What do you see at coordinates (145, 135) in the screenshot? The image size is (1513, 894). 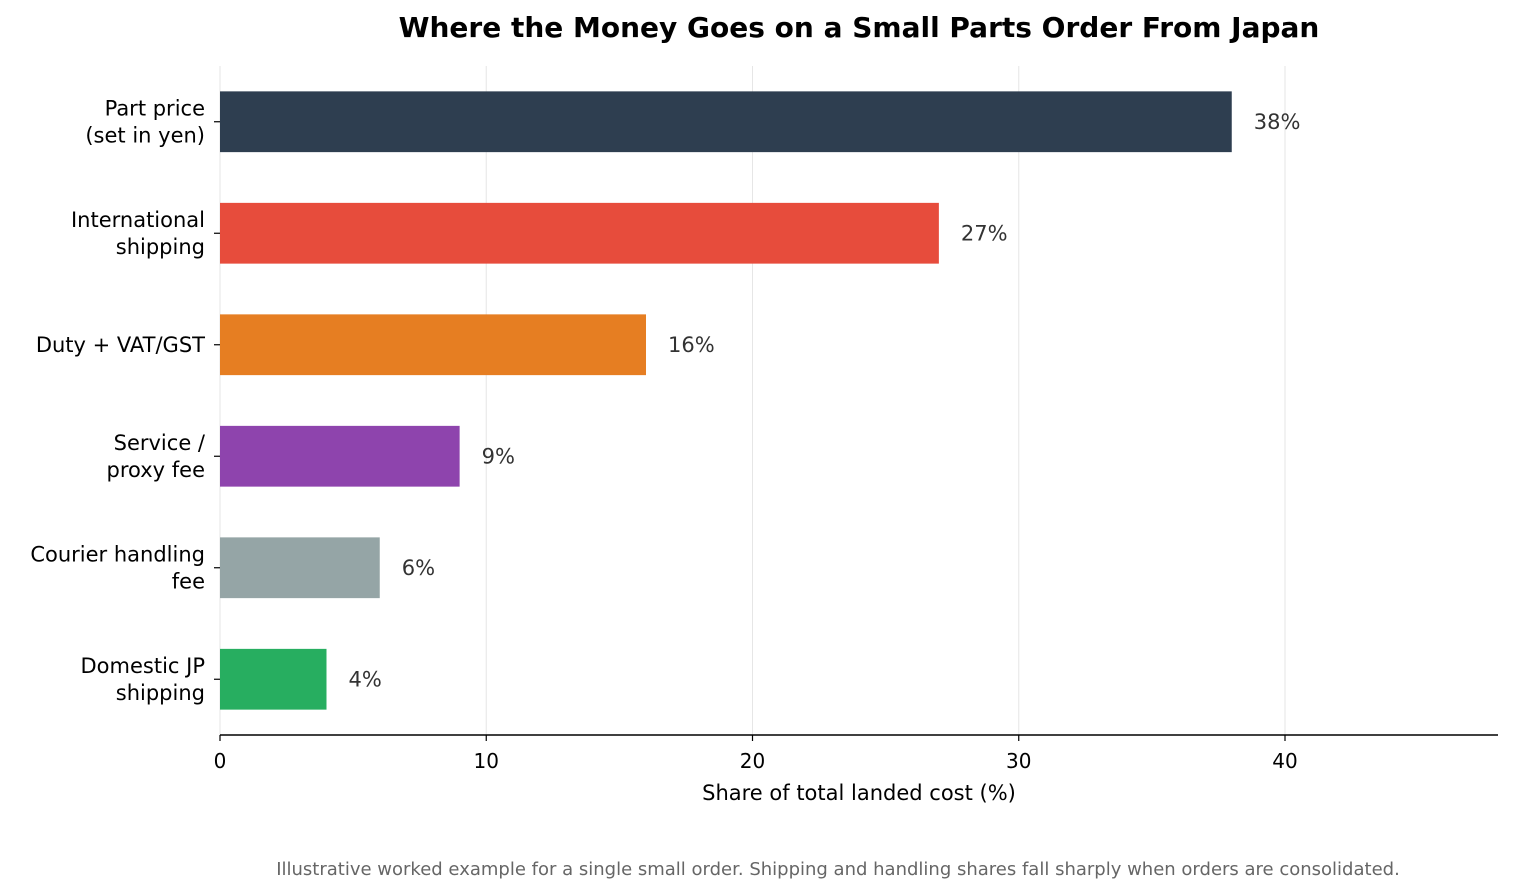 I see `category-label: (set in yen)` at bounding box center [145, 135].